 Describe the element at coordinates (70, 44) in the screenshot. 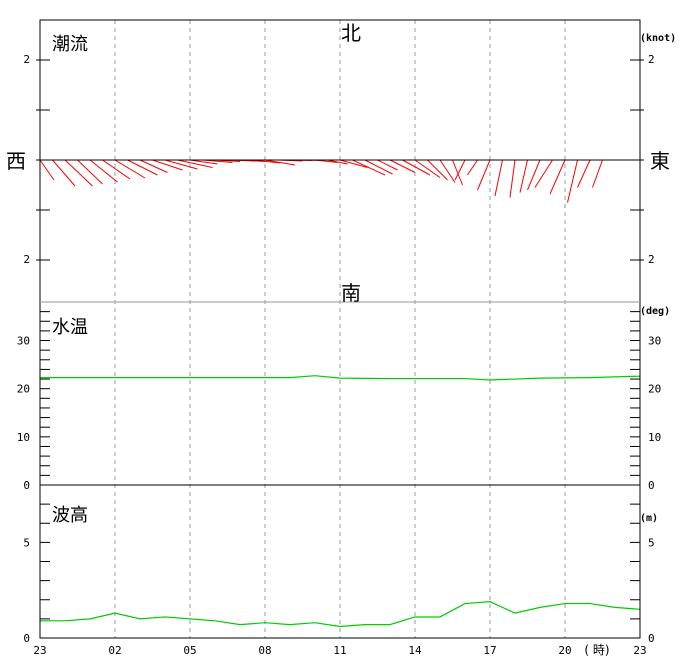

I see `current-panel-label: 潮流` at that location.